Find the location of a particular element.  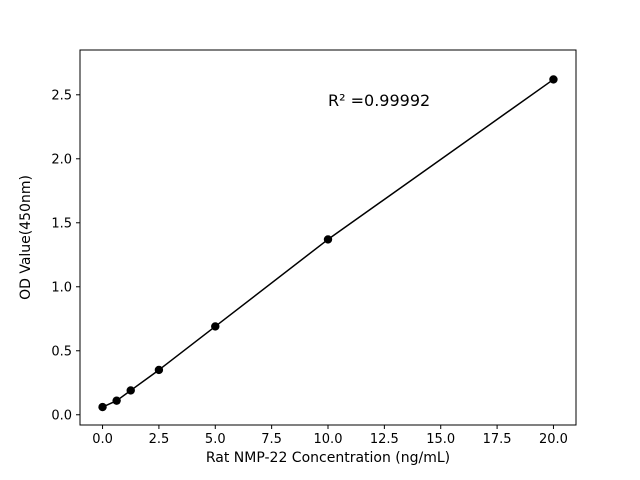

x-tick-label: 20.0 is located at coordinates (553, 439).